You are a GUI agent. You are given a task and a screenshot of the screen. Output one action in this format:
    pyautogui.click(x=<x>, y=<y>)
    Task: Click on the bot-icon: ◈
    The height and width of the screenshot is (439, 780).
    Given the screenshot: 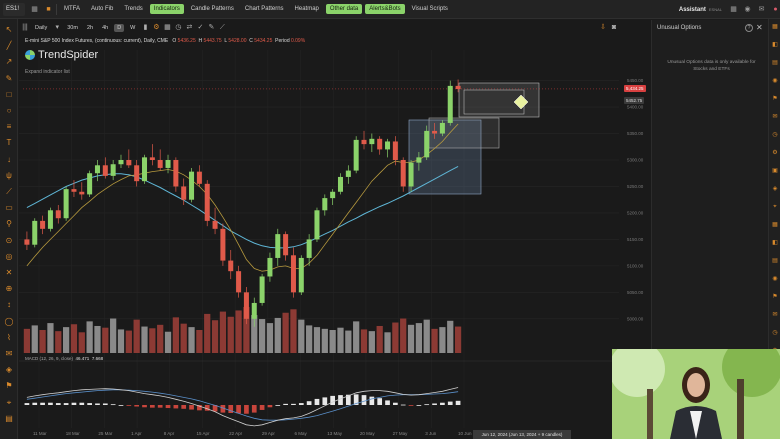 What is the action you would take?
    pyautogui.click(x=9, y=370)
    